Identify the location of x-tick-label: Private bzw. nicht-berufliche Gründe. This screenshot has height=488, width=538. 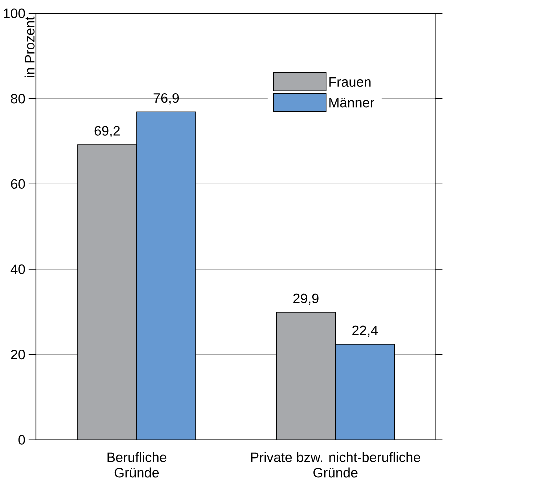
(335, 465).